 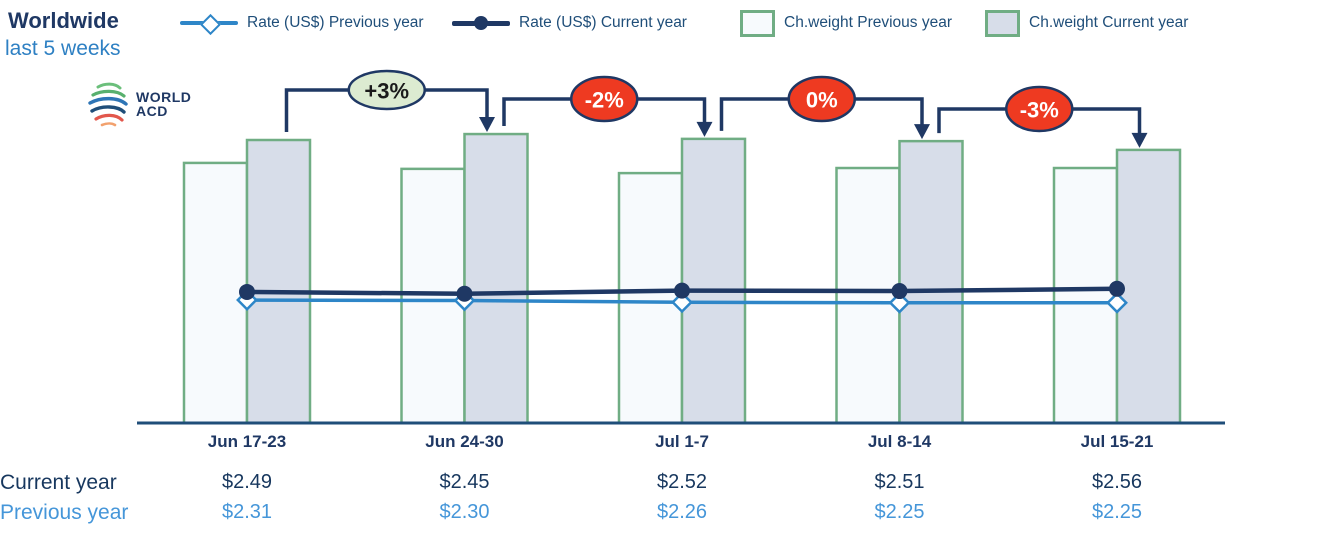 I want to click on rate-value-previous-week-3: $2.26, so click(x=682, y=512).